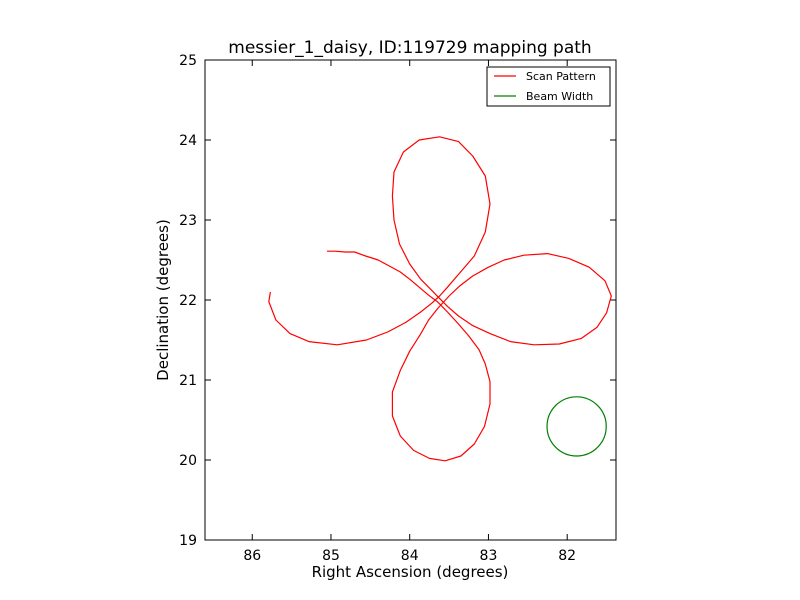  What do you see at coordinates (489, 556) in the screenshot?
I see `x-tick-label: 83` at bounding box center [489, 556].